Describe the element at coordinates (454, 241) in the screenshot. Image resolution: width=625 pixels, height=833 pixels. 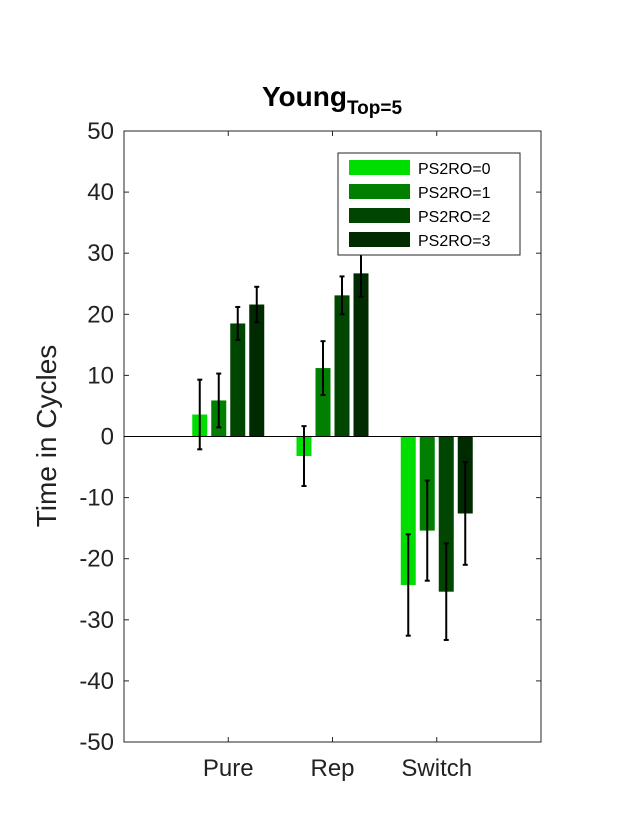
I see `legend-label: PS2RO=3` at that location.